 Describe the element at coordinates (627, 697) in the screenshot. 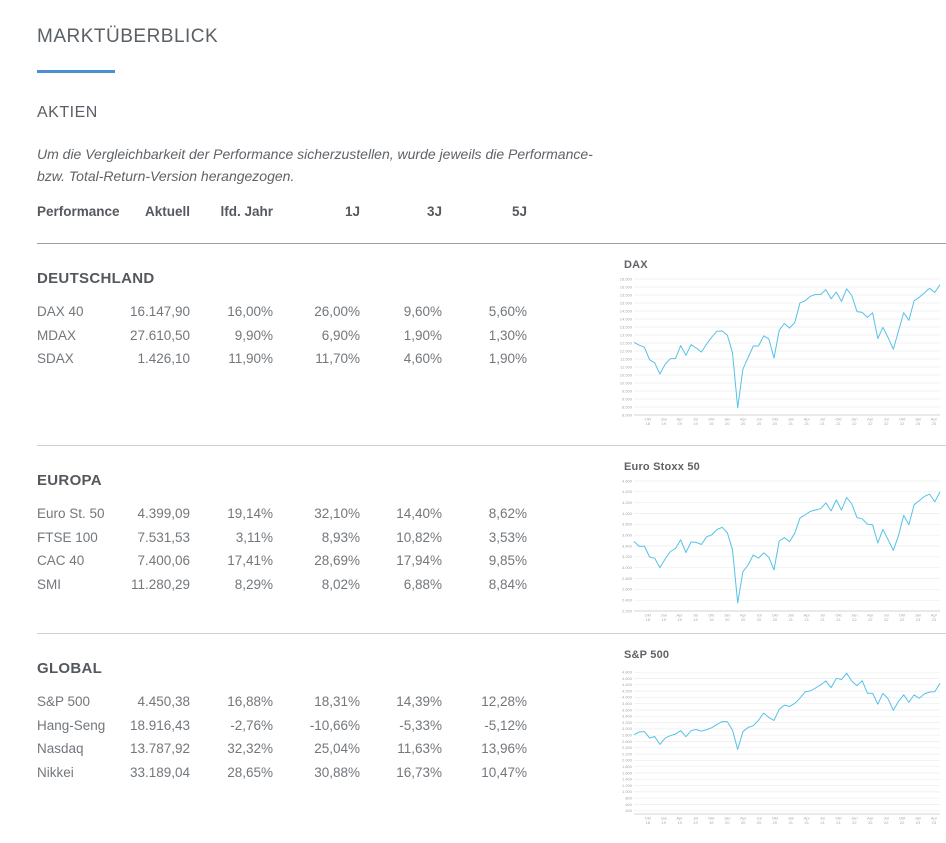

I see `svg-text: 4.000` at that location.